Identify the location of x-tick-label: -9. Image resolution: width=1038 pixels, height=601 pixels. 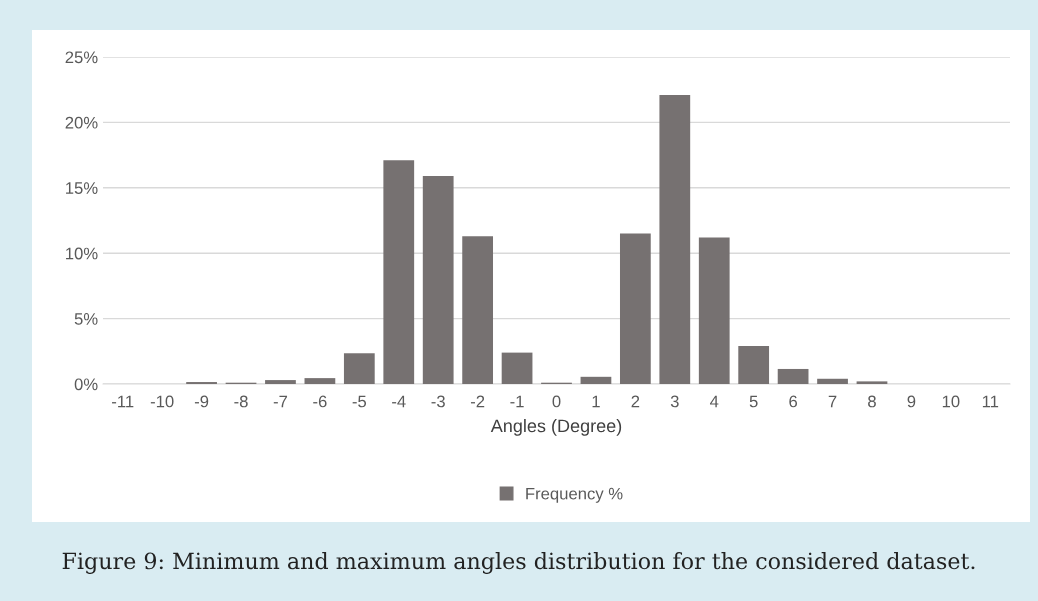
(201, 401).